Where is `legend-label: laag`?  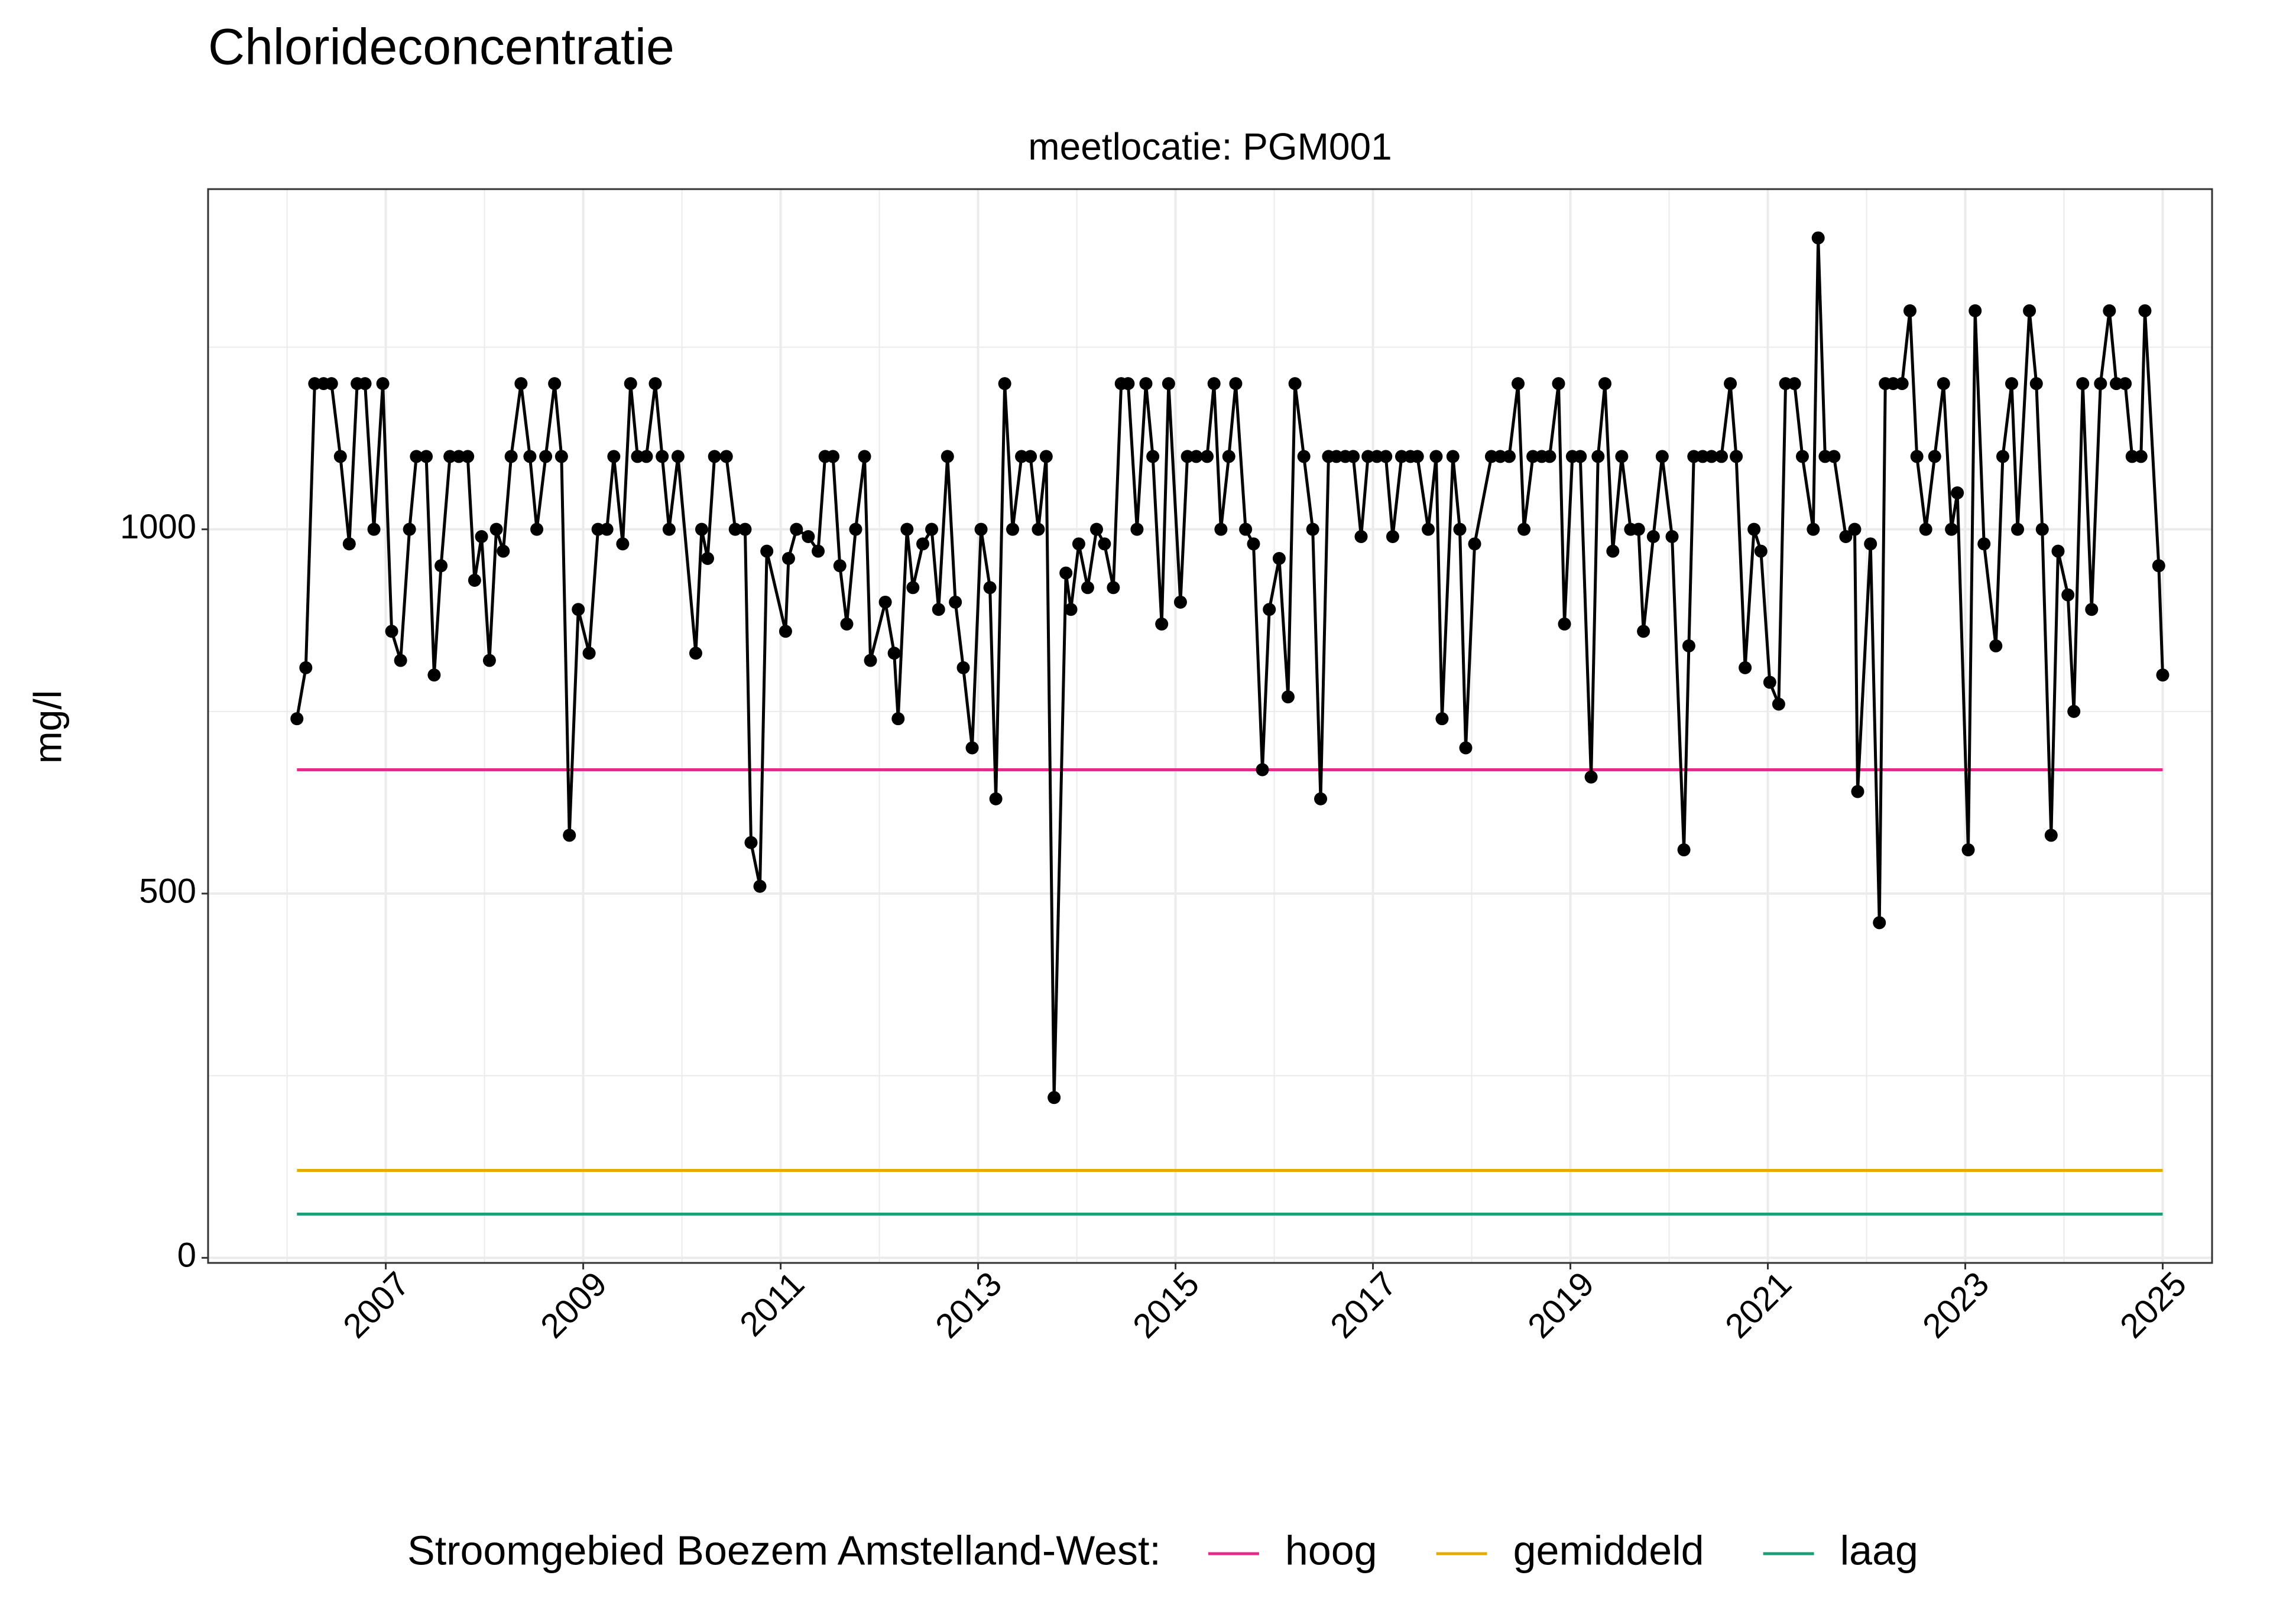 legend-label: laag is located at coordinates (1879, 1550).